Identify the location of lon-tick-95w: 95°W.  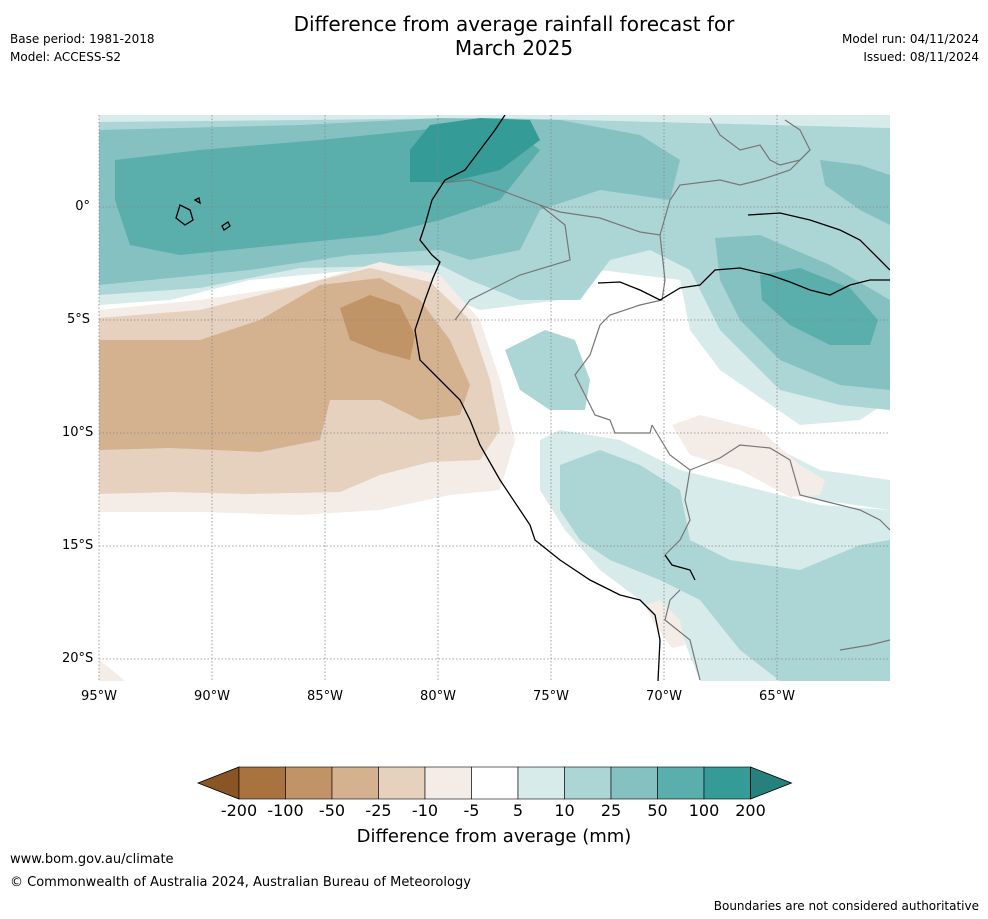
(99, 696).